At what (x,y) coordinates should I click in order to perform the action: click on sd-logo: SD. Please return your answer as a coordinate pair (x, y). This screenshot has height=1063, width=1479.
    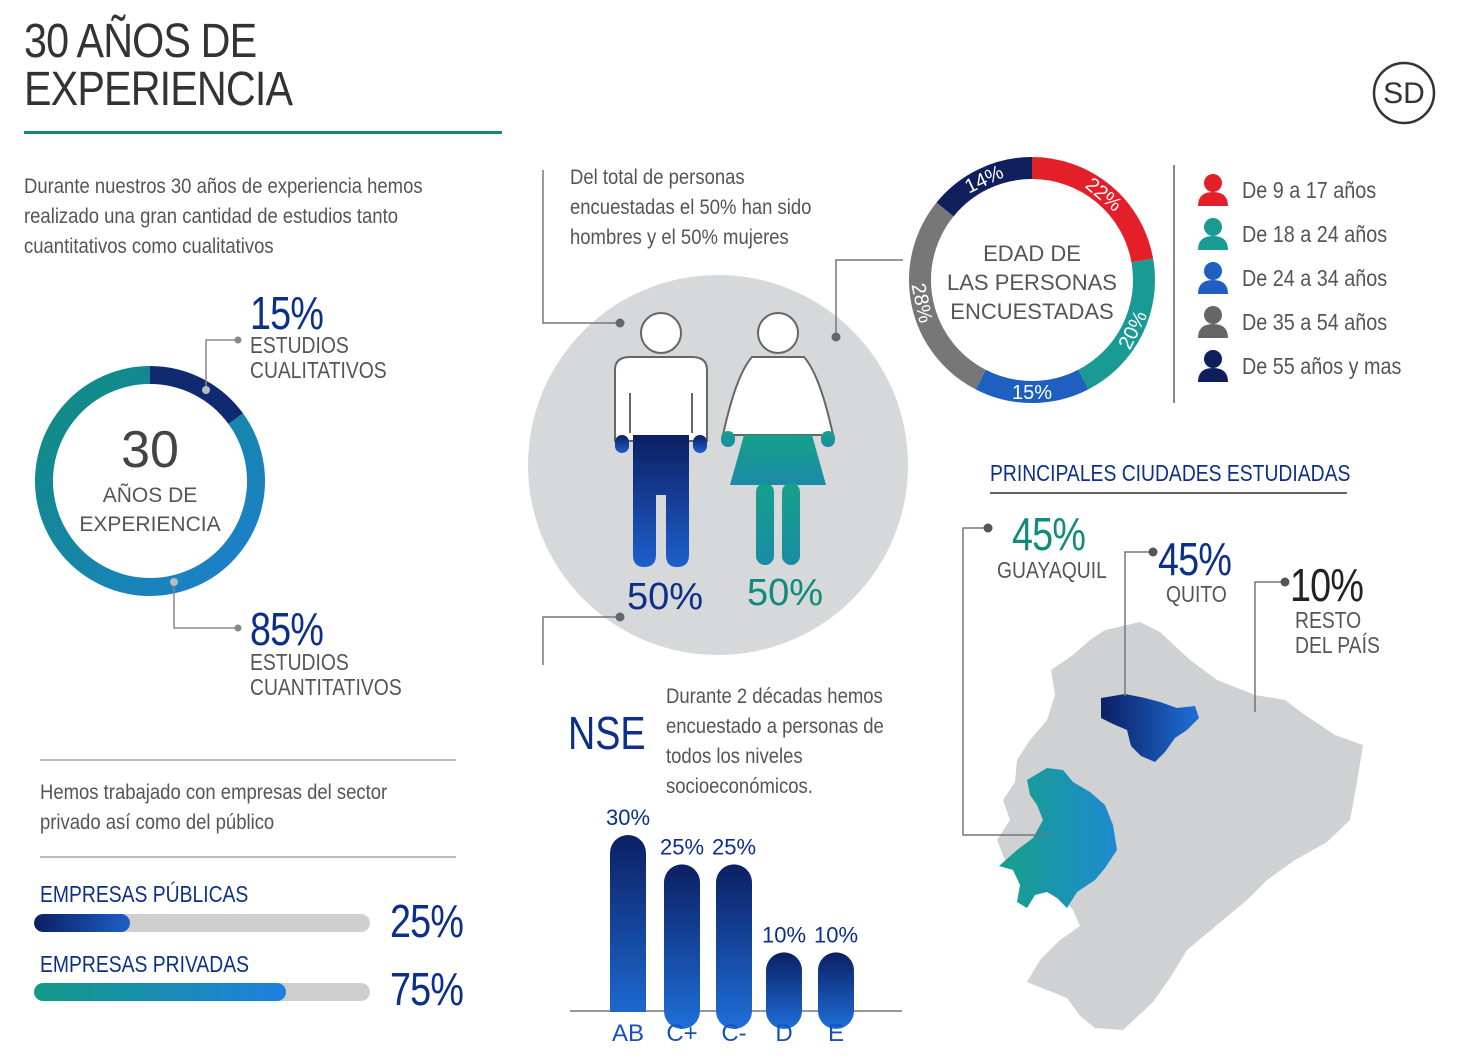
    Looking at the image, I should click on (1404, 93).